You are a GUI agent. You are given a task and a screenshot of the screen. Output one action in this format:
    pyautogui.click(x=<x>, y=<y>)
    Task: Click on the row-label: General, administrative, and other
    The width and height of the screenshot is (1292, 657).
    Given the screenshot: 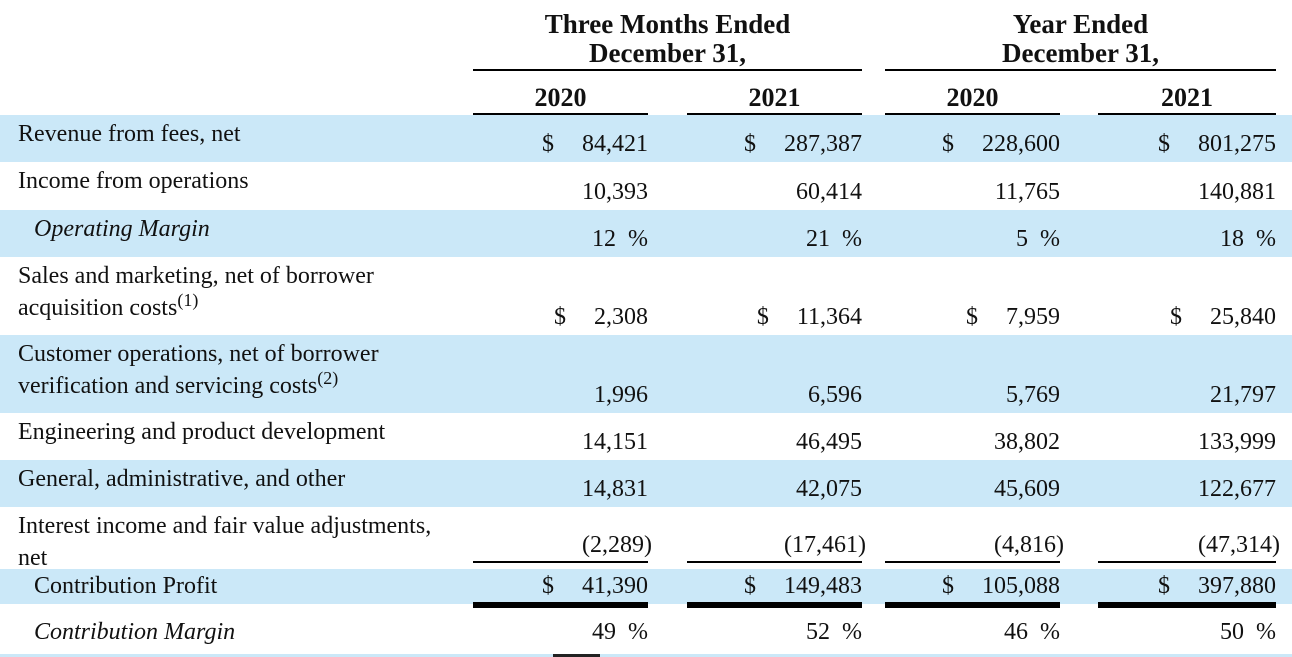 What is the action you would take?
    pyautogui.click(x=182, y=479)
    